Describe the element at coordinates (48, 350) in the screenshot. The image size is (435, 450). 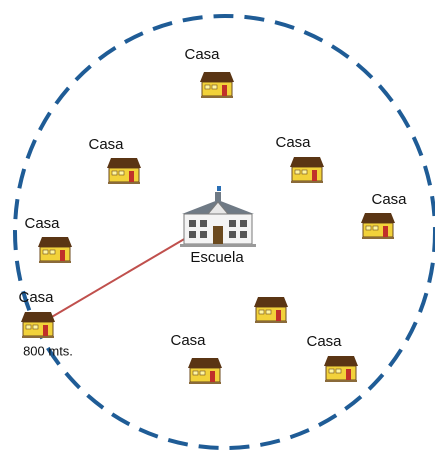
I see `distance-label: 800 mts.` at that location.